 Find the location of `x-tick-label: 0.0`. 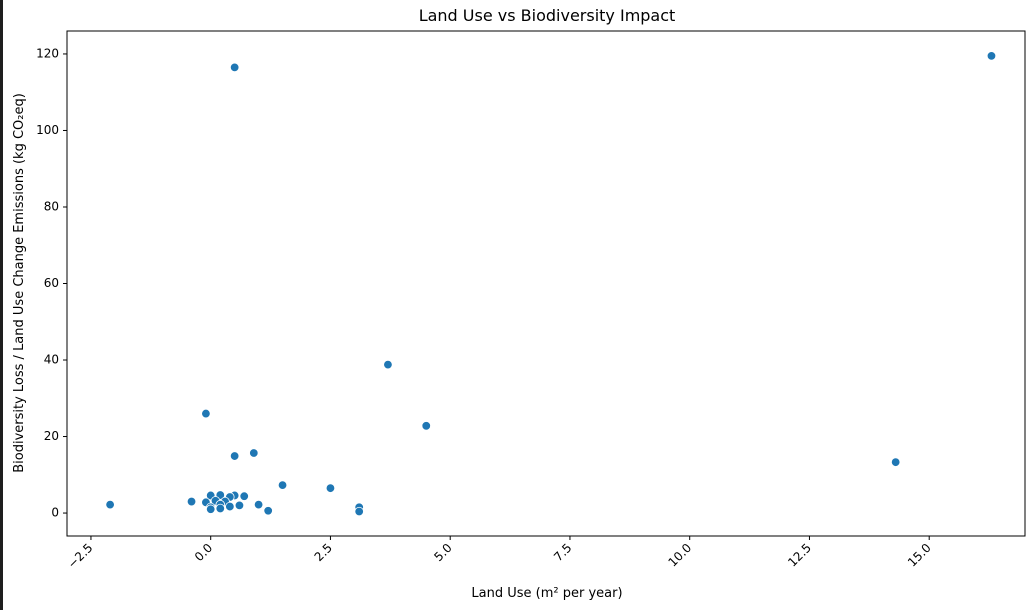

x-tick-label: 0.0 is located at coordinates (203, 552).